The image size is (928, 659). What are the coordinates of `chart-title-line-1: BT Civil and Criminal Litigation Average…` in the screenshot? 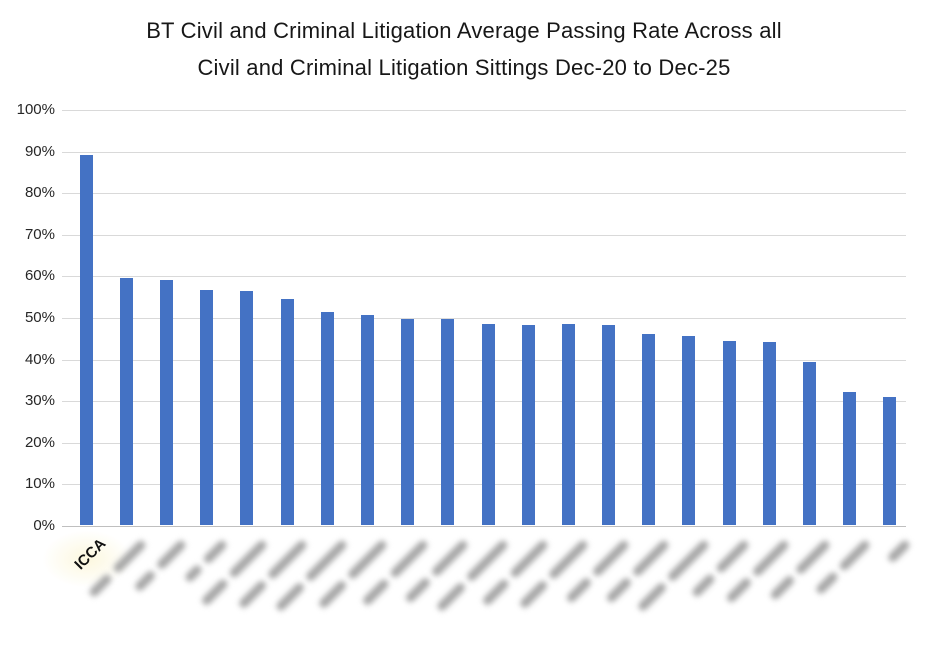 It's located at (464, 30).